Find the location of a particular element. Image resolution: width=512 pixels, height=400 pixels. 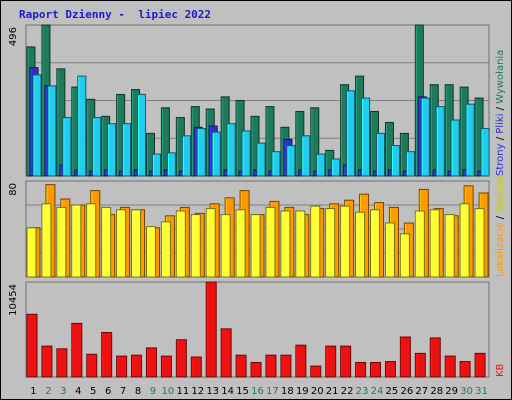

y-max-label-top: 496 is located at coordinates (13, 36).